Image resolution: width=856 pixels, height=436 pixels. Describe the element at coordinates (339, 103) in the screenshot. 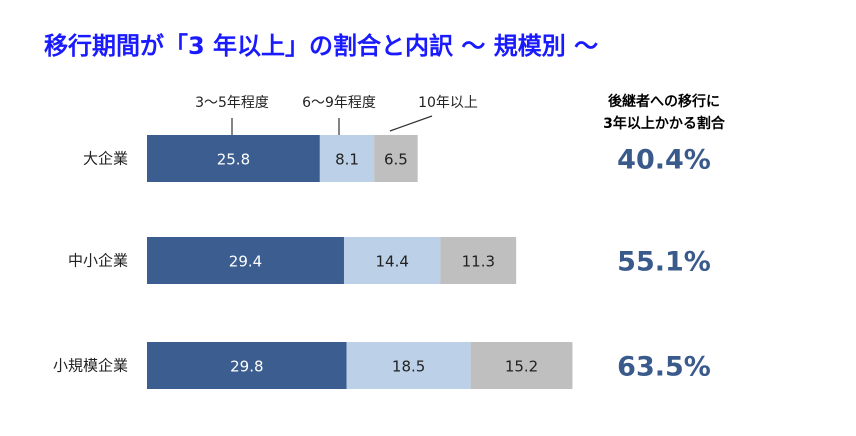

I see `legend-label: 6～9年程度` at that location.